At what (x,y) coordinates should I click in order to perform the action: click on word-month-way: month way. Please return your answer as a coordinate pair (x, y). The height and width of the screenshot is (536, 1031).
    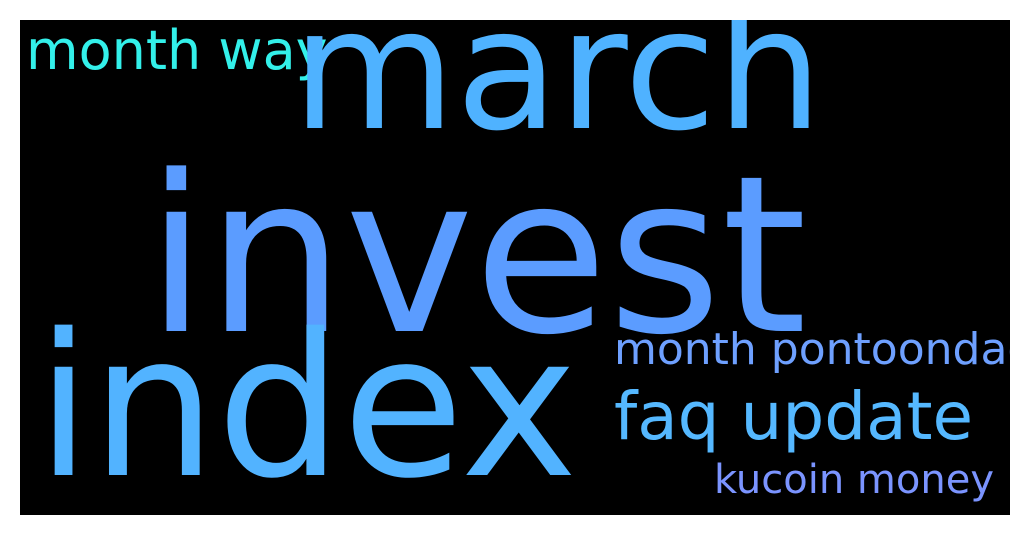
    Looking at the image, I should click on (177, 51).